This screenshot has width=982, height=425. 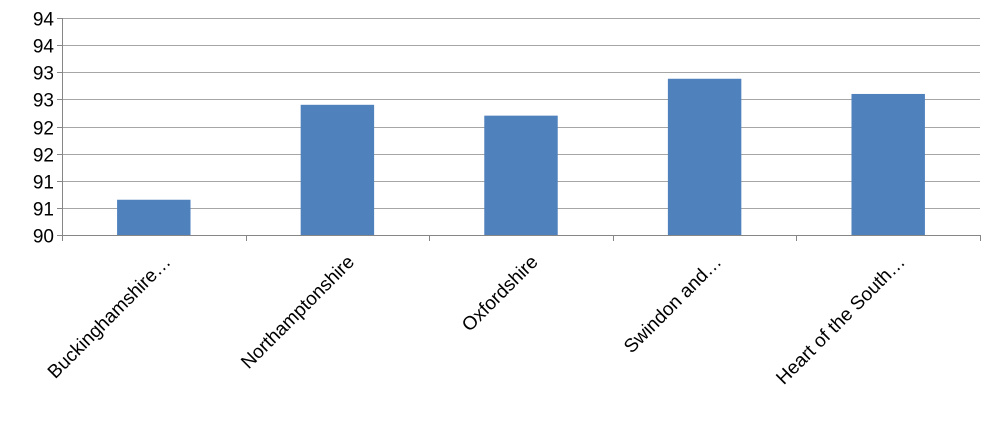 What do you see at coordinates (298, 313) in the screenshot?
I see `x-category-label: Northamptonshire` at bounding box center [298, 313].